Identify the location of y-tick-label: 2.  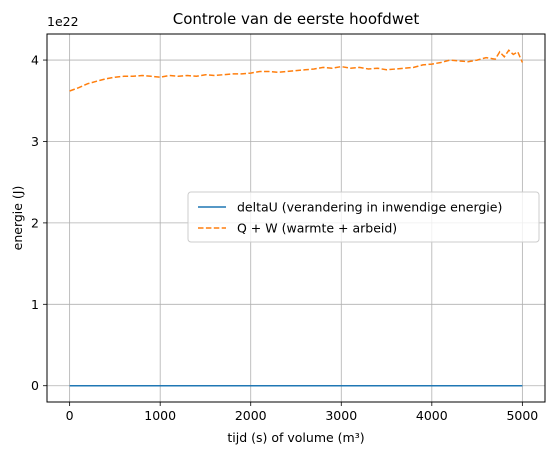
(35, 222).